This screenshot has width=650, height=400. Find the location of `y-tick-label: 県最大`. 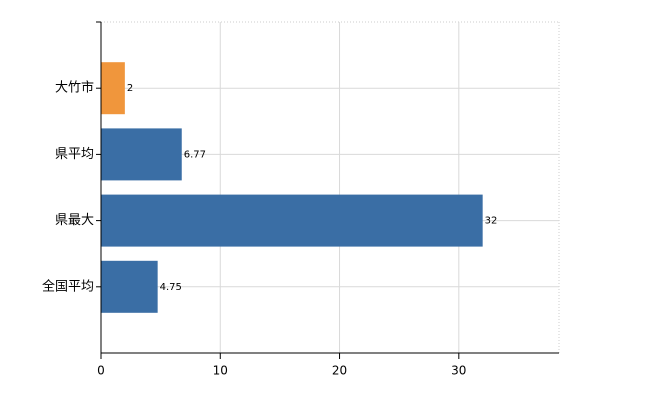

y-tick-label: 県最大 is located at coordinates (74, 220).